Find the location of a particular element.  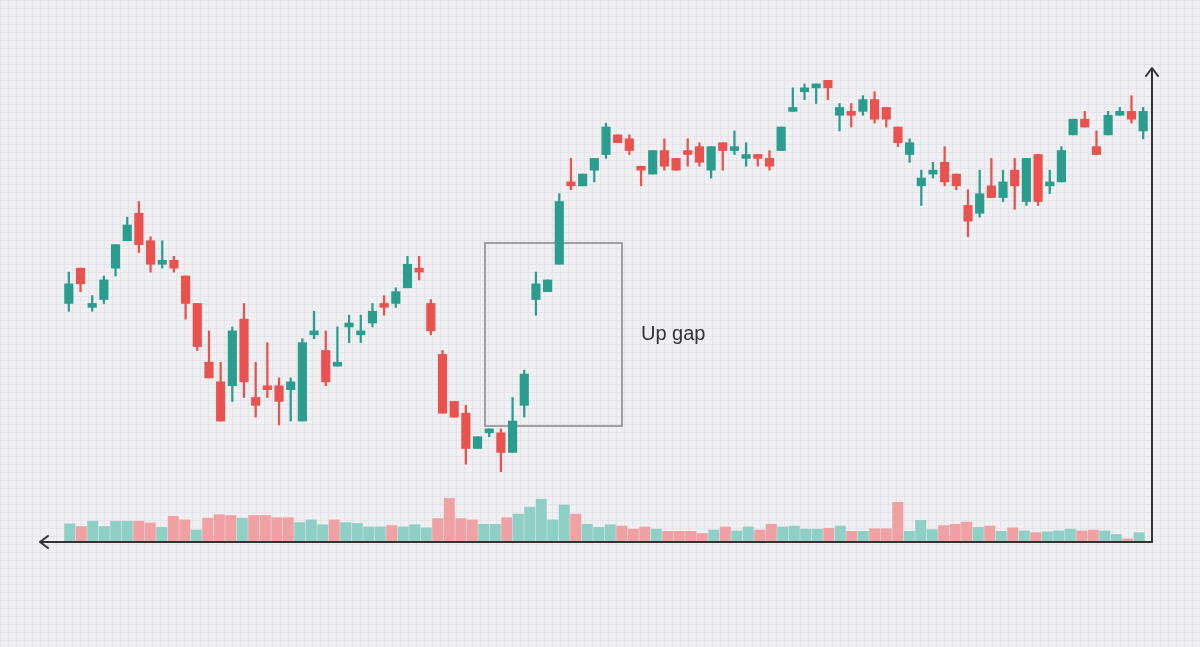

candlestick is located at coordinates (734, 142).